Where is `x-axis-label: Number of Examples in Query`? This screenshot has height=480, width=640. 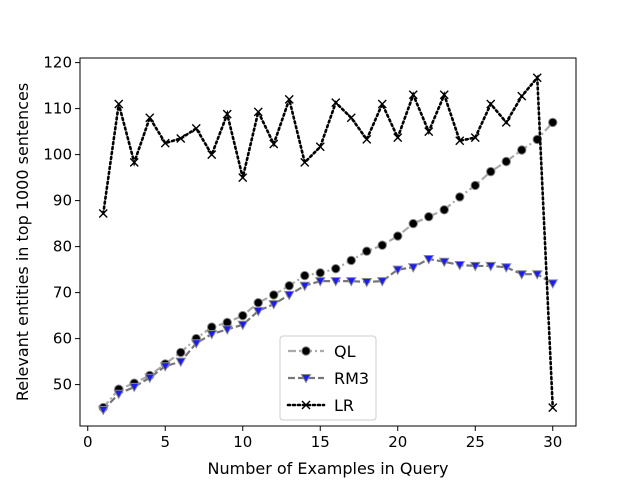 x-axis-label: Number of Examples in Query is located at coordinates (328, 468).